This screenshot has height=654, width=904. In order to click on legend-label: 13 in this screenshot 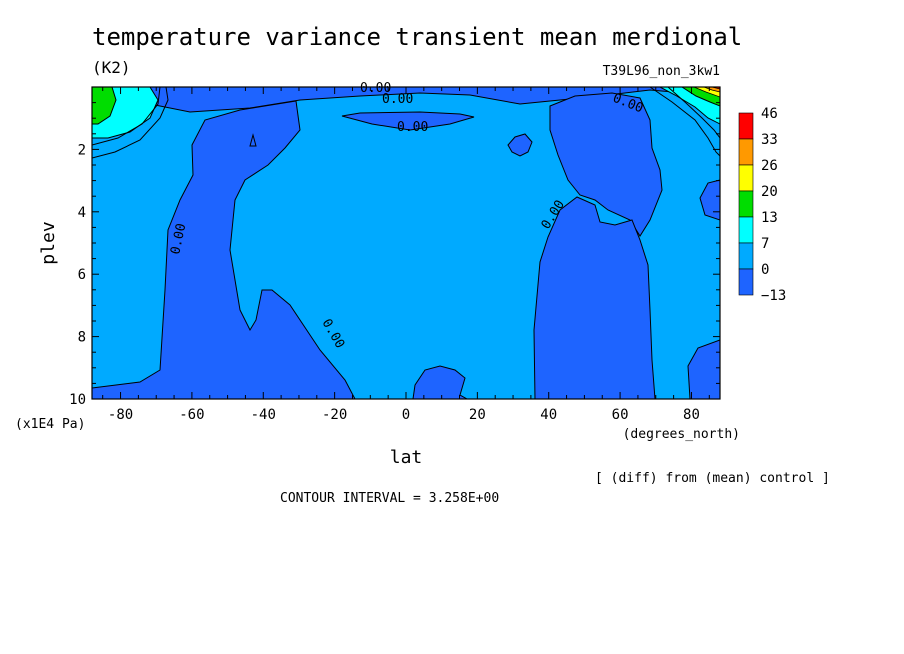, I will do `click(769, 218)`.